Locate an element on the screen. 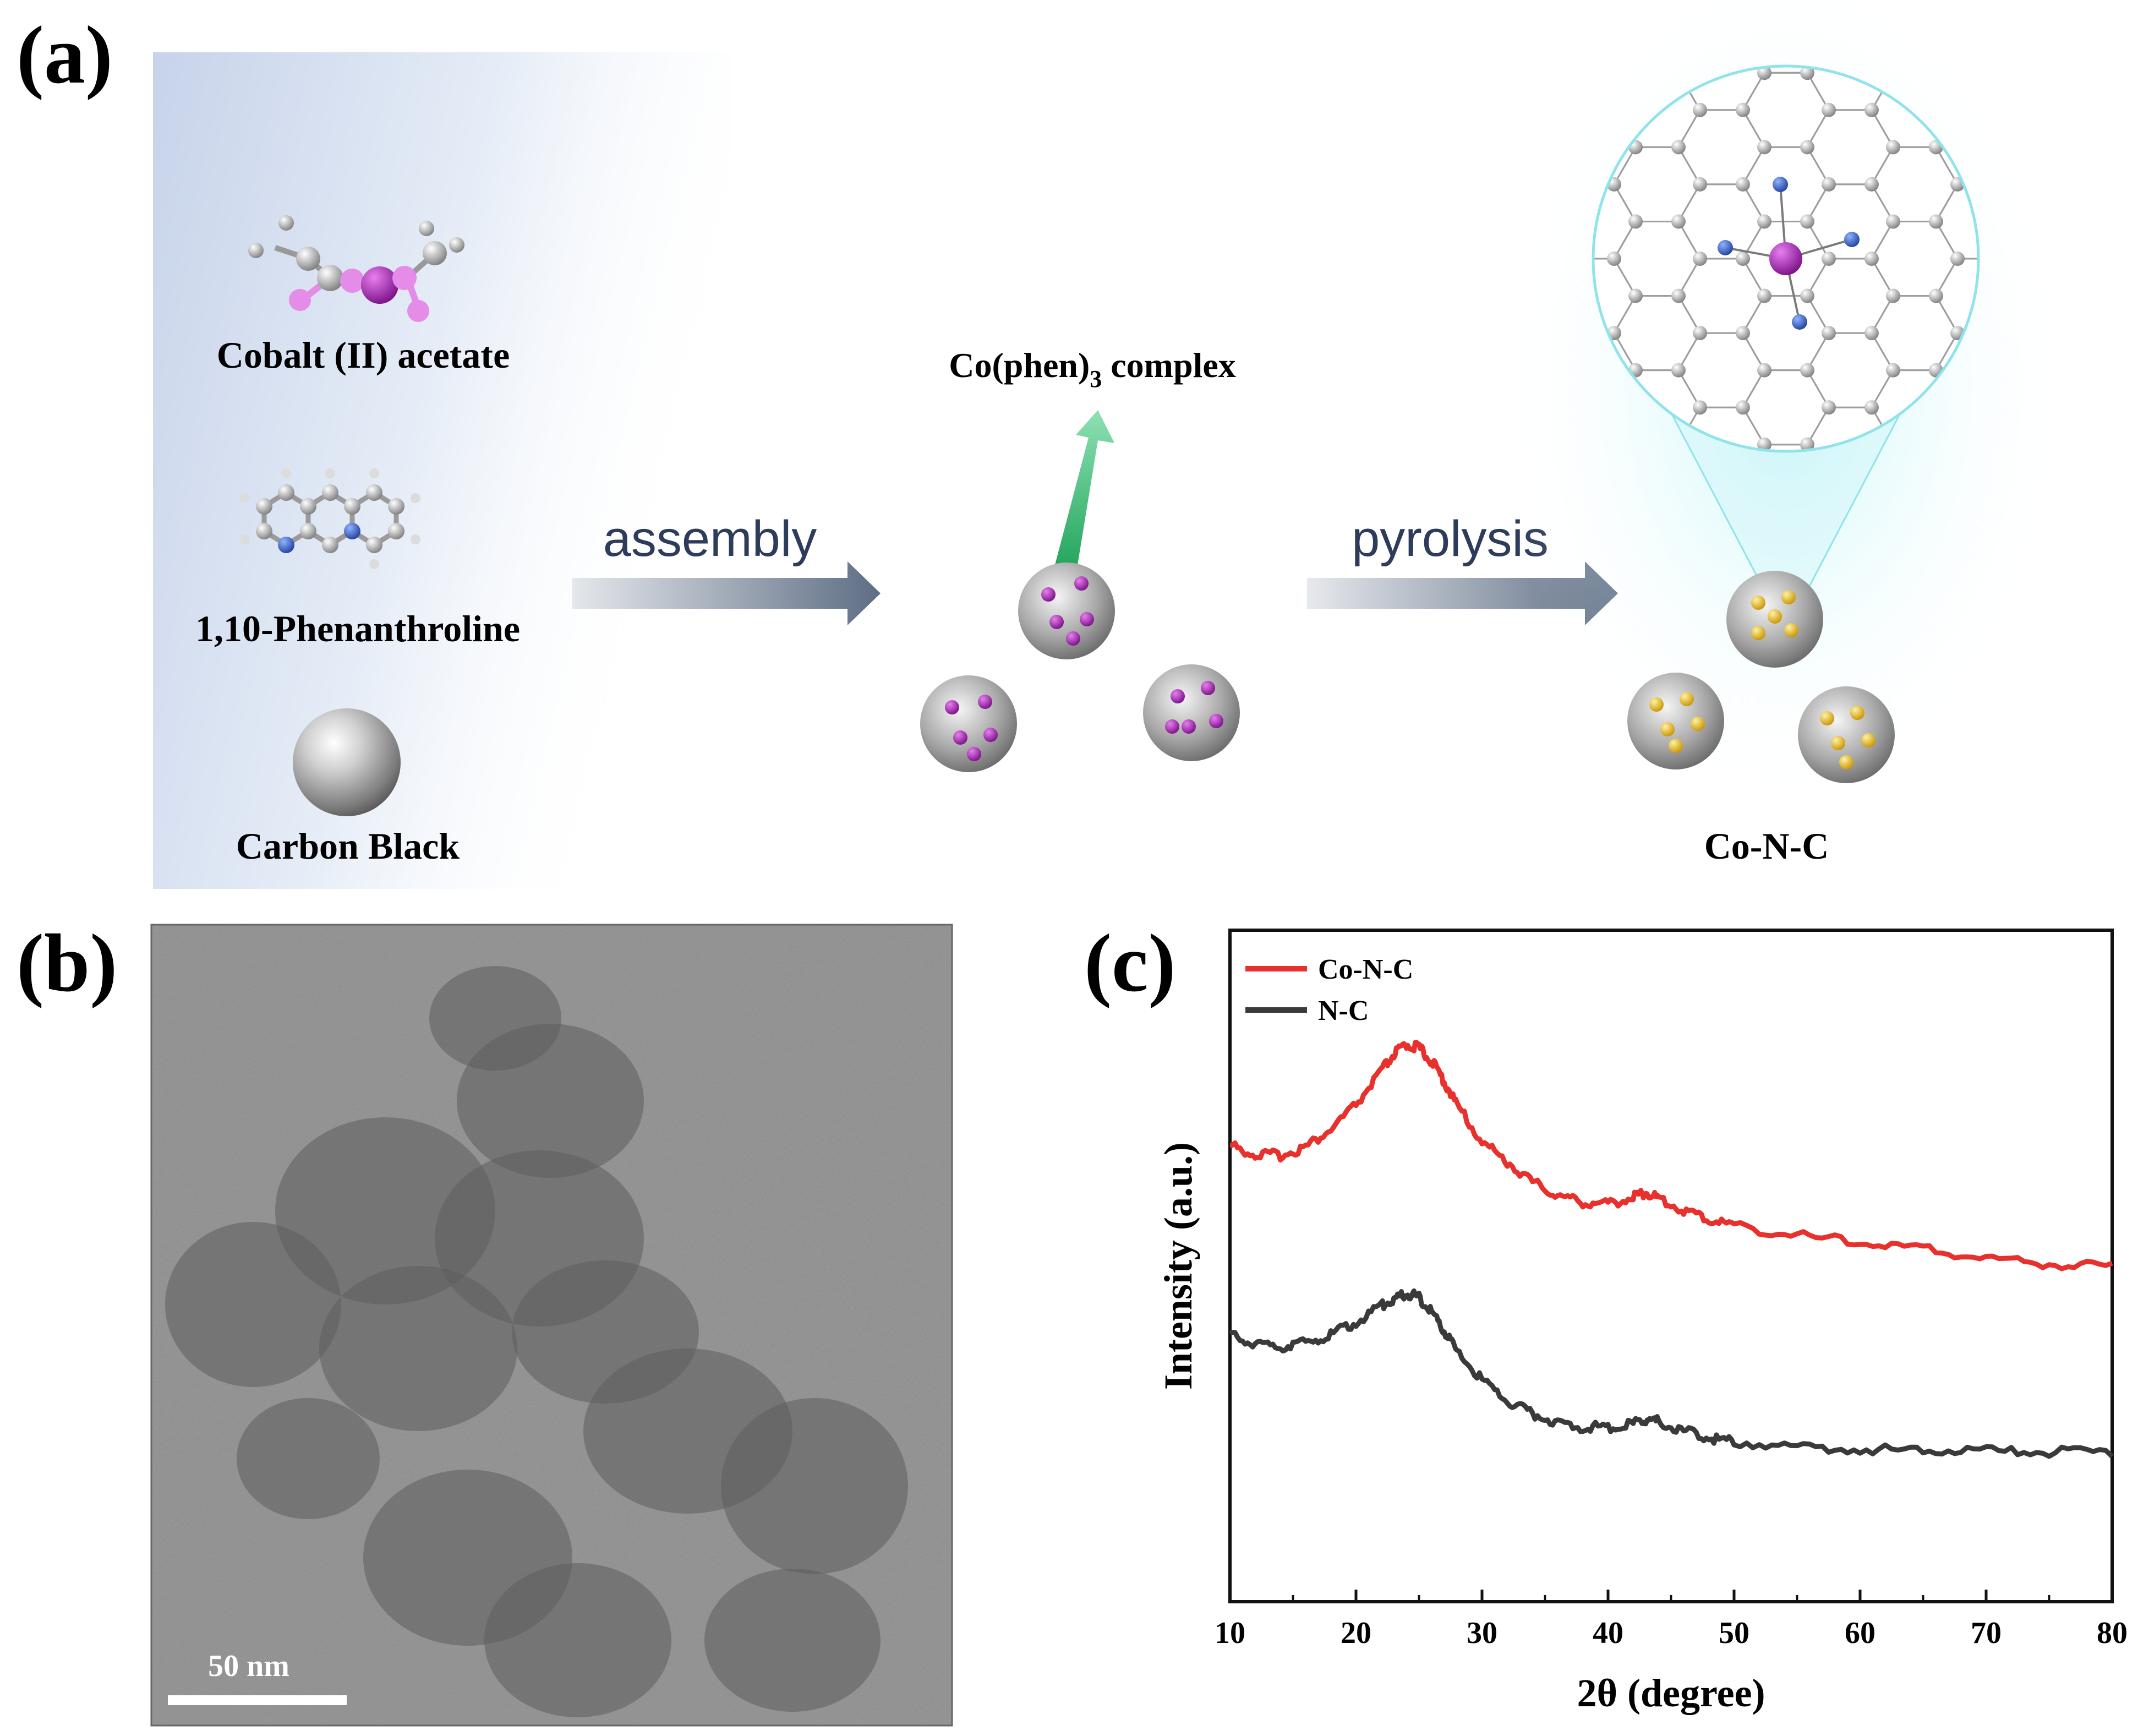 Image resolution: width=2138 pixels, height=1736 pixels. scale-bar is located at coordinates (257, 1700).